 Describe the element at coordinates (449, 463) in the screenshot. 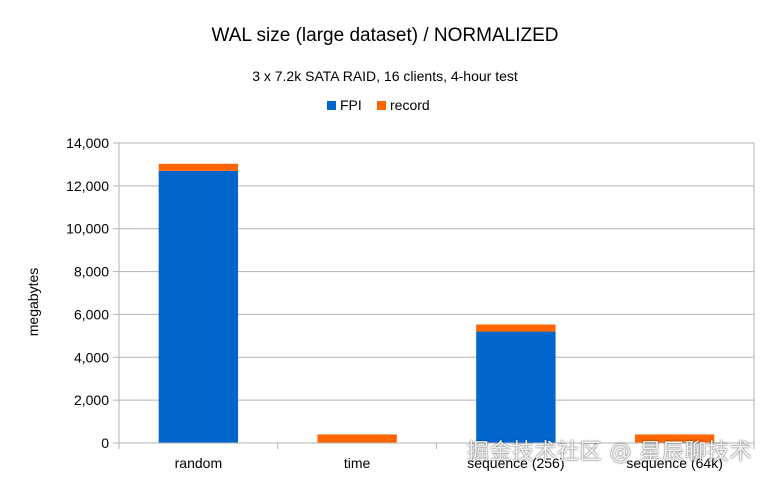

I see `x-tick-labels: random time sequence (256) sequence (64k)` at that location.